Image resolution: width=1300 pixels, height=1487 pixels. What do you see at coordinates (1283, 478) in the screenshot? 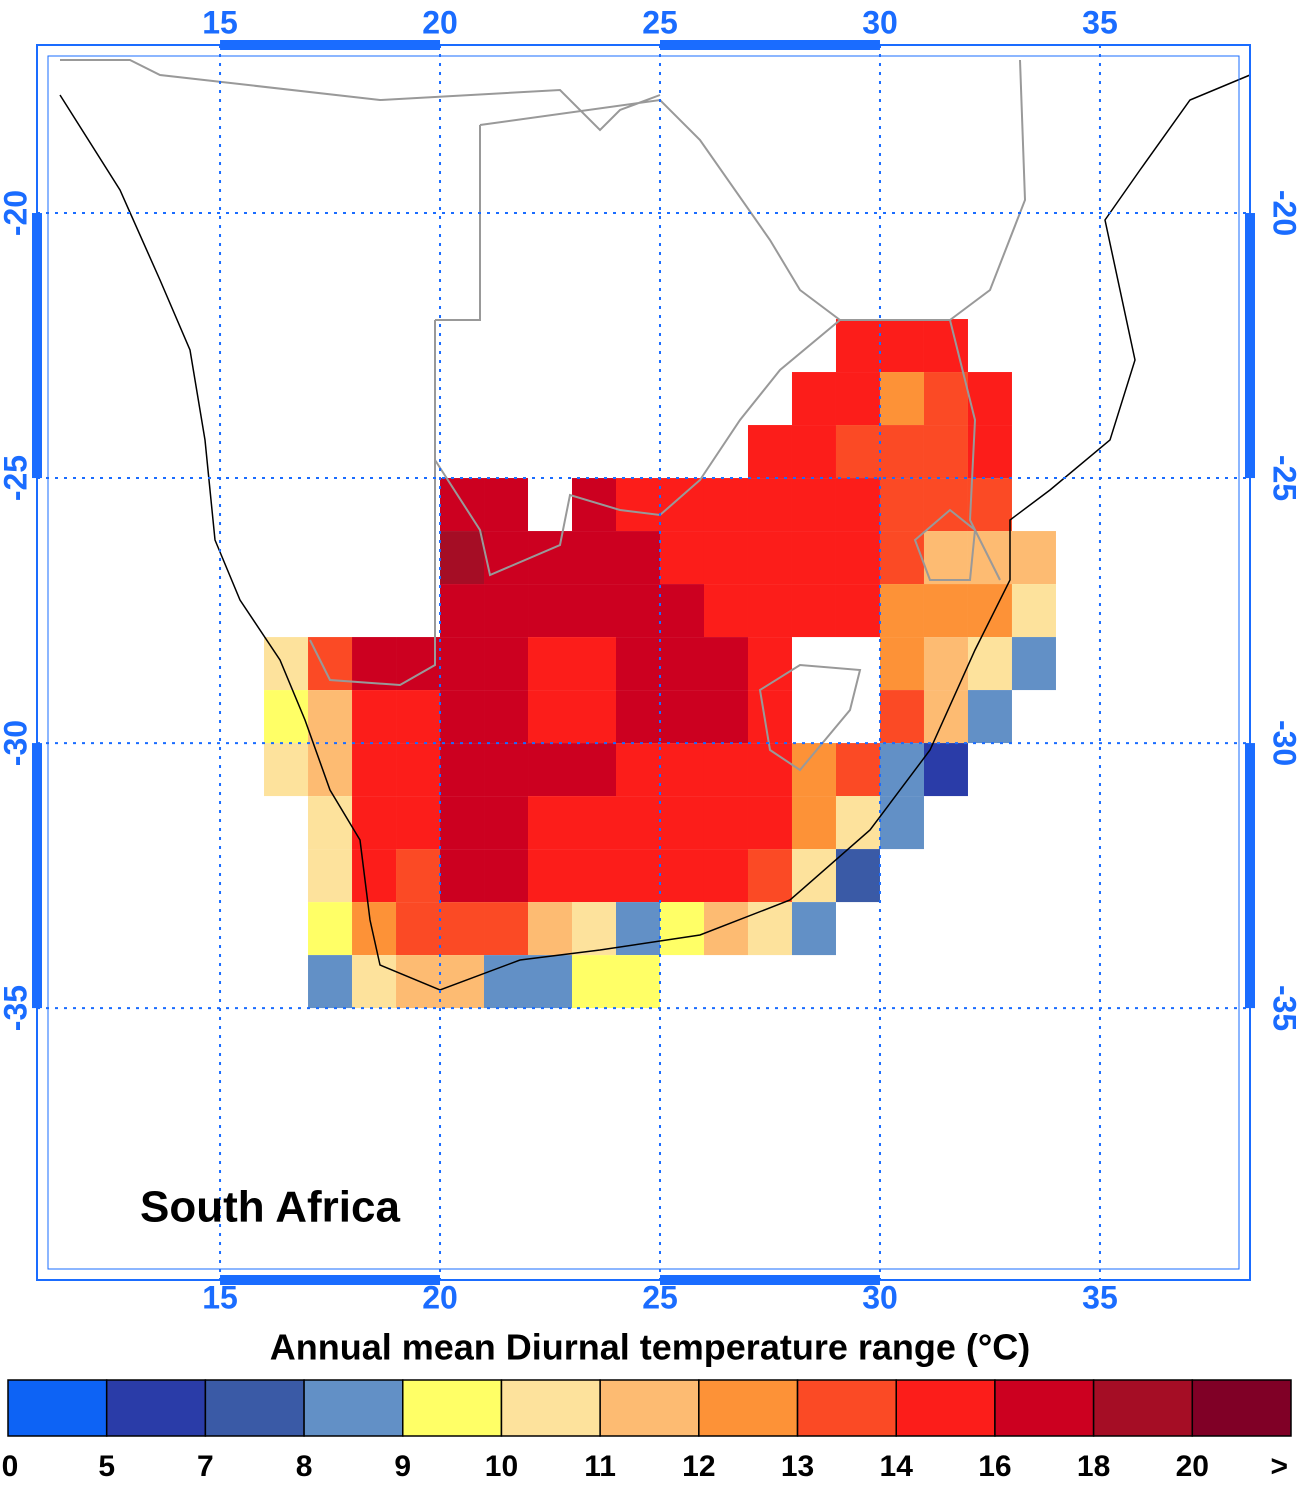
I see `y-tick-label-right: -25` at bounding box center [1283, 478].